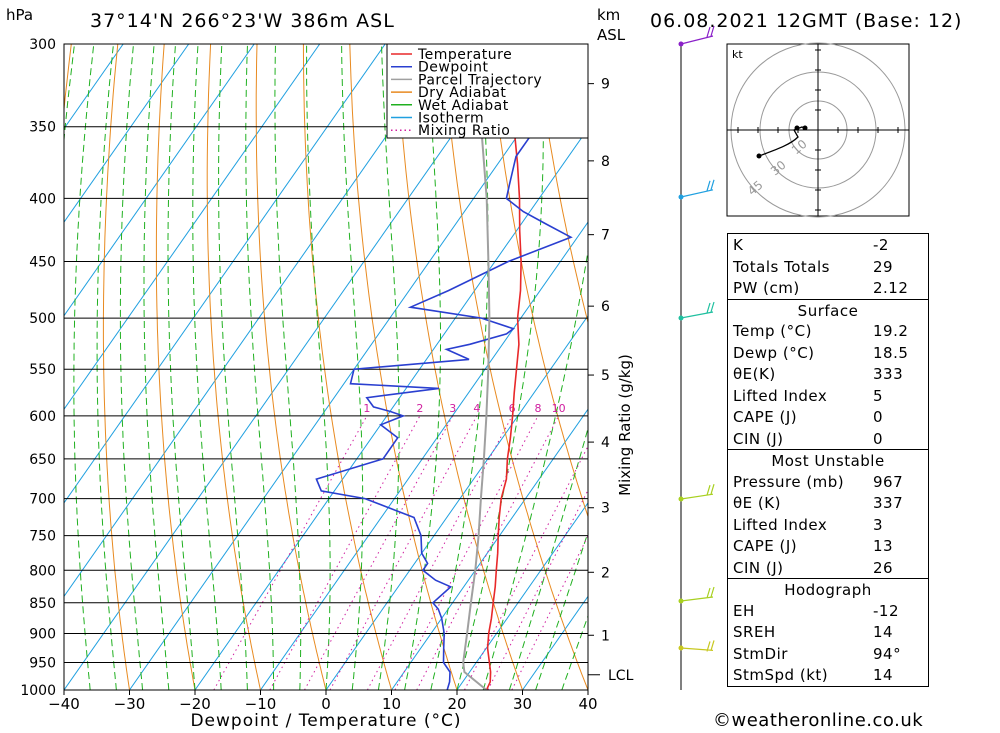  What do you see at coordinates (828, 288) in the screenshot?
I see `index-row: PW (cm) 2.12` at bounding box center [828, 288].